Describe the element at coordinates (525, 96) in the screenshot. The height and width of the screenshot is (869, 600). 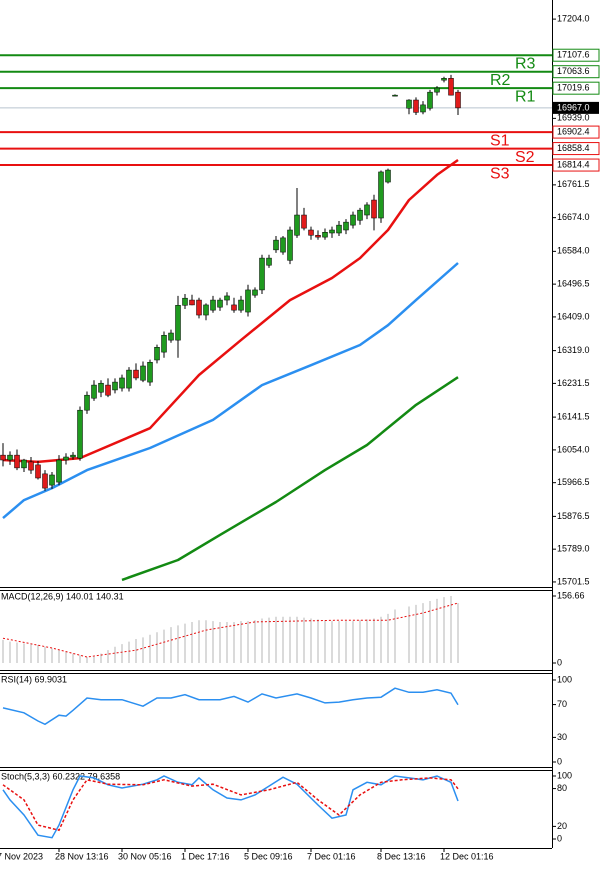
I see `level-name: R1` at that location.